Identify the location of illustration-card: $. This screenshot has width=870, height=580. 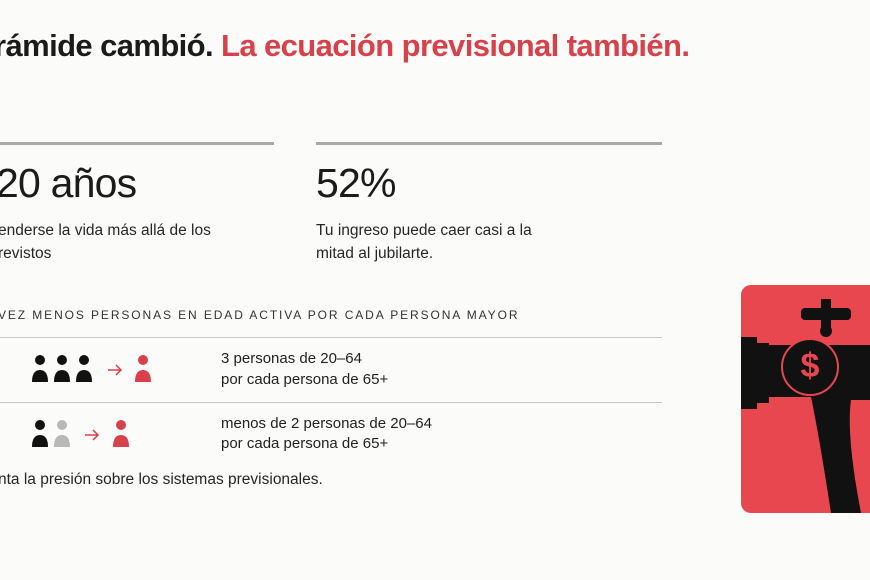
(805, 399).